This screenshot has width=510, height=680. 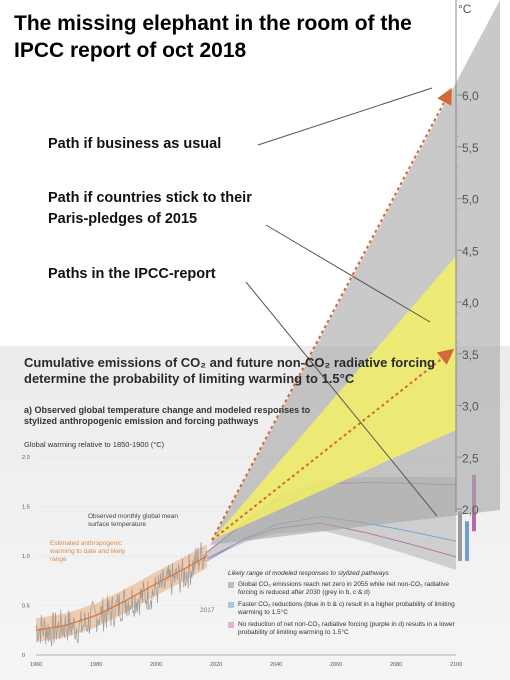 I want to click on inner-x-tick-label: 1960, so click(x=36, y=665).